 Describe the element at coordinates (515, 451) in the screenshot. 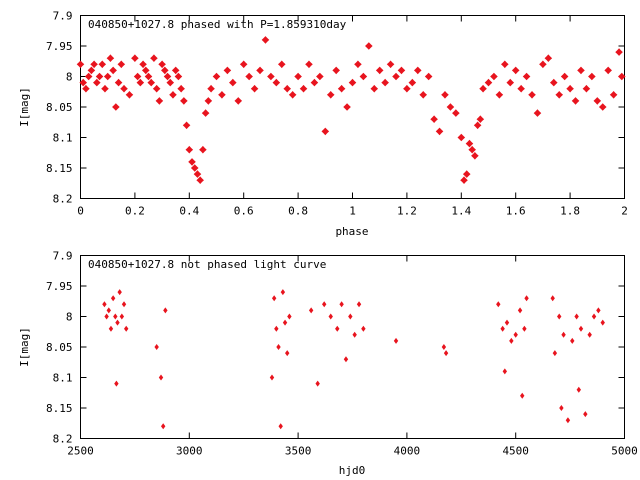

I see `unphased-x-tick-label: 4500` at that location.